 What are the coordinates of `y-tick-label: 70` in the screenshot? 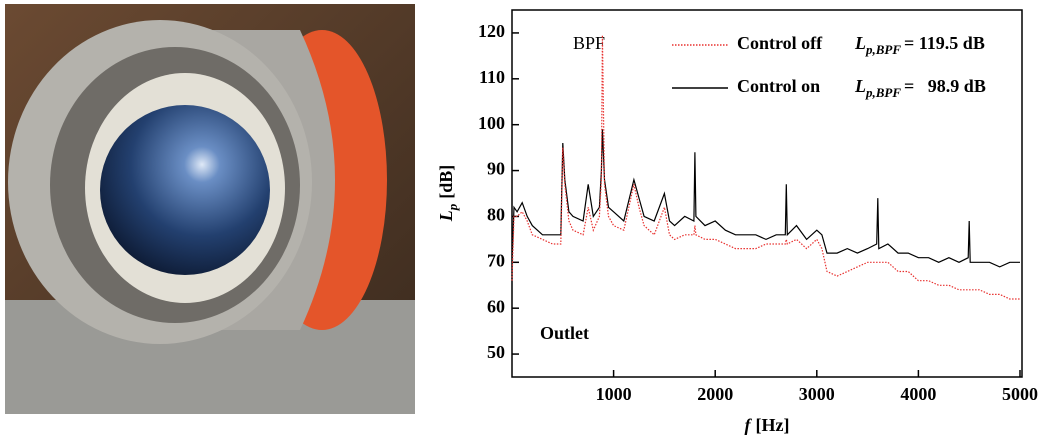 It's located at (496, 260).